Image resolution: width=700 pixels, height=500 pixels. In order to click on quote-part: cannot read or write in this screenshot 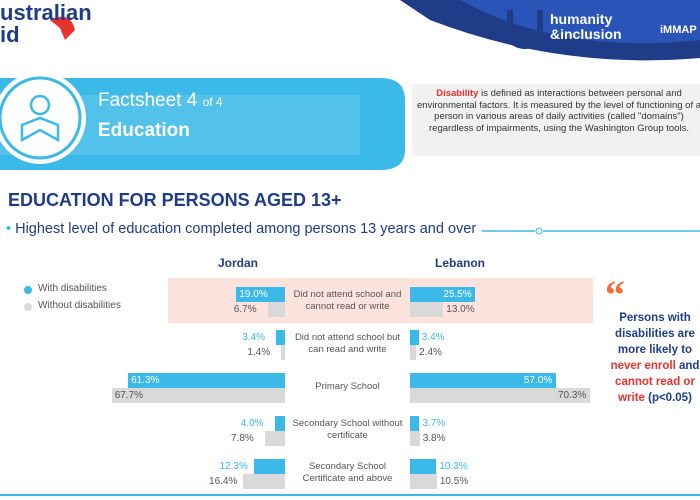, I will do `click(655, 390)`.